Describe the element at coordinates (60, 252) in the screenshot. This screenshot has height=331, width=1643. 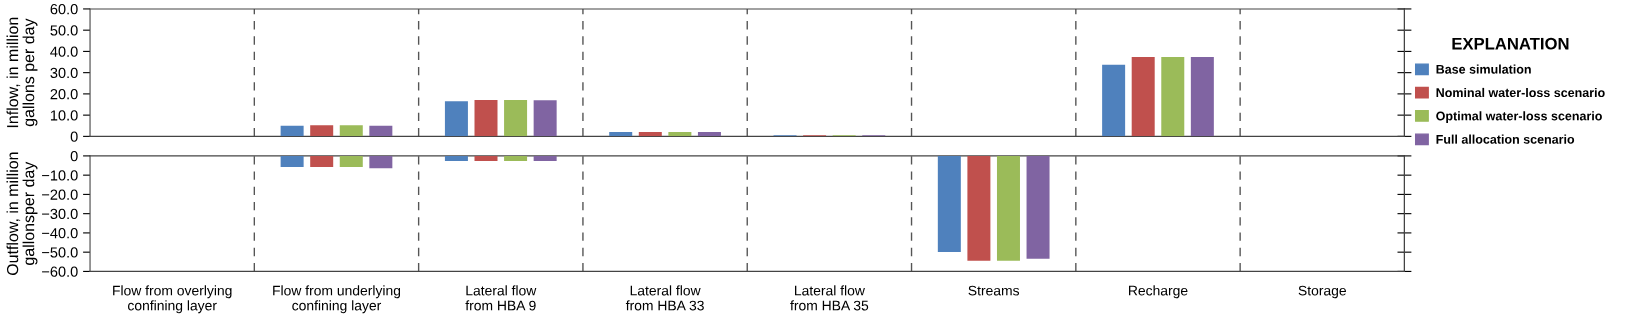
I see `y-tick-label: −50.0` at that location.